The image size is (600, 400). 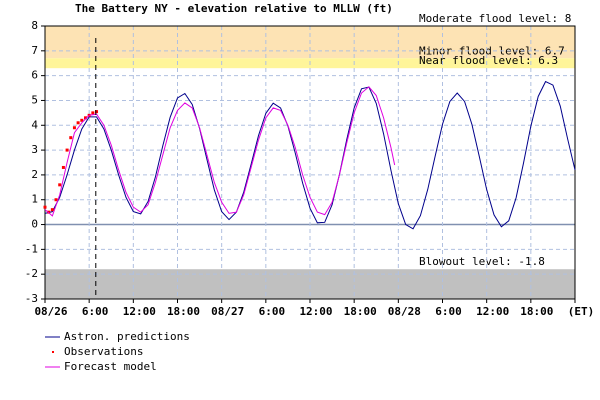 What do you see at coordinates (34, 50) in the screenshot?
I see `y-tick-label: 7` at bounding box center [34, 50].